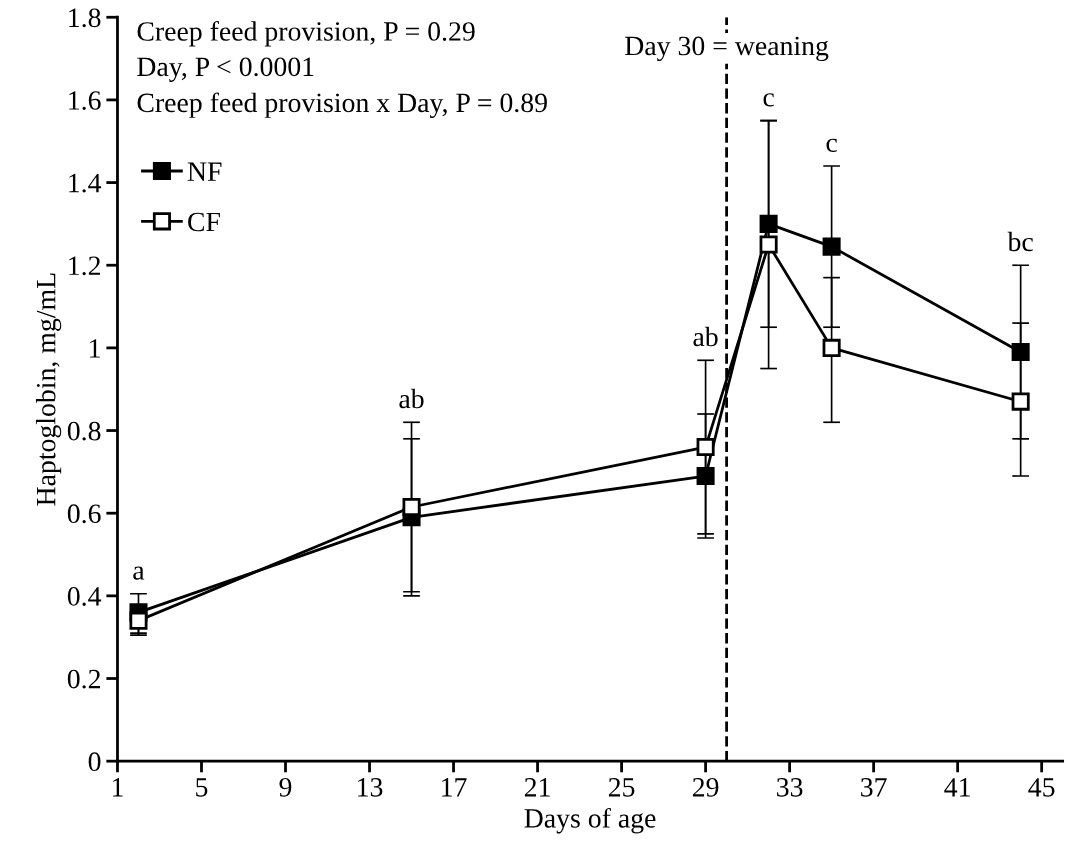 The image size is (1068, 863). I want to click on y-tick-label: 0, so click(94, 762).